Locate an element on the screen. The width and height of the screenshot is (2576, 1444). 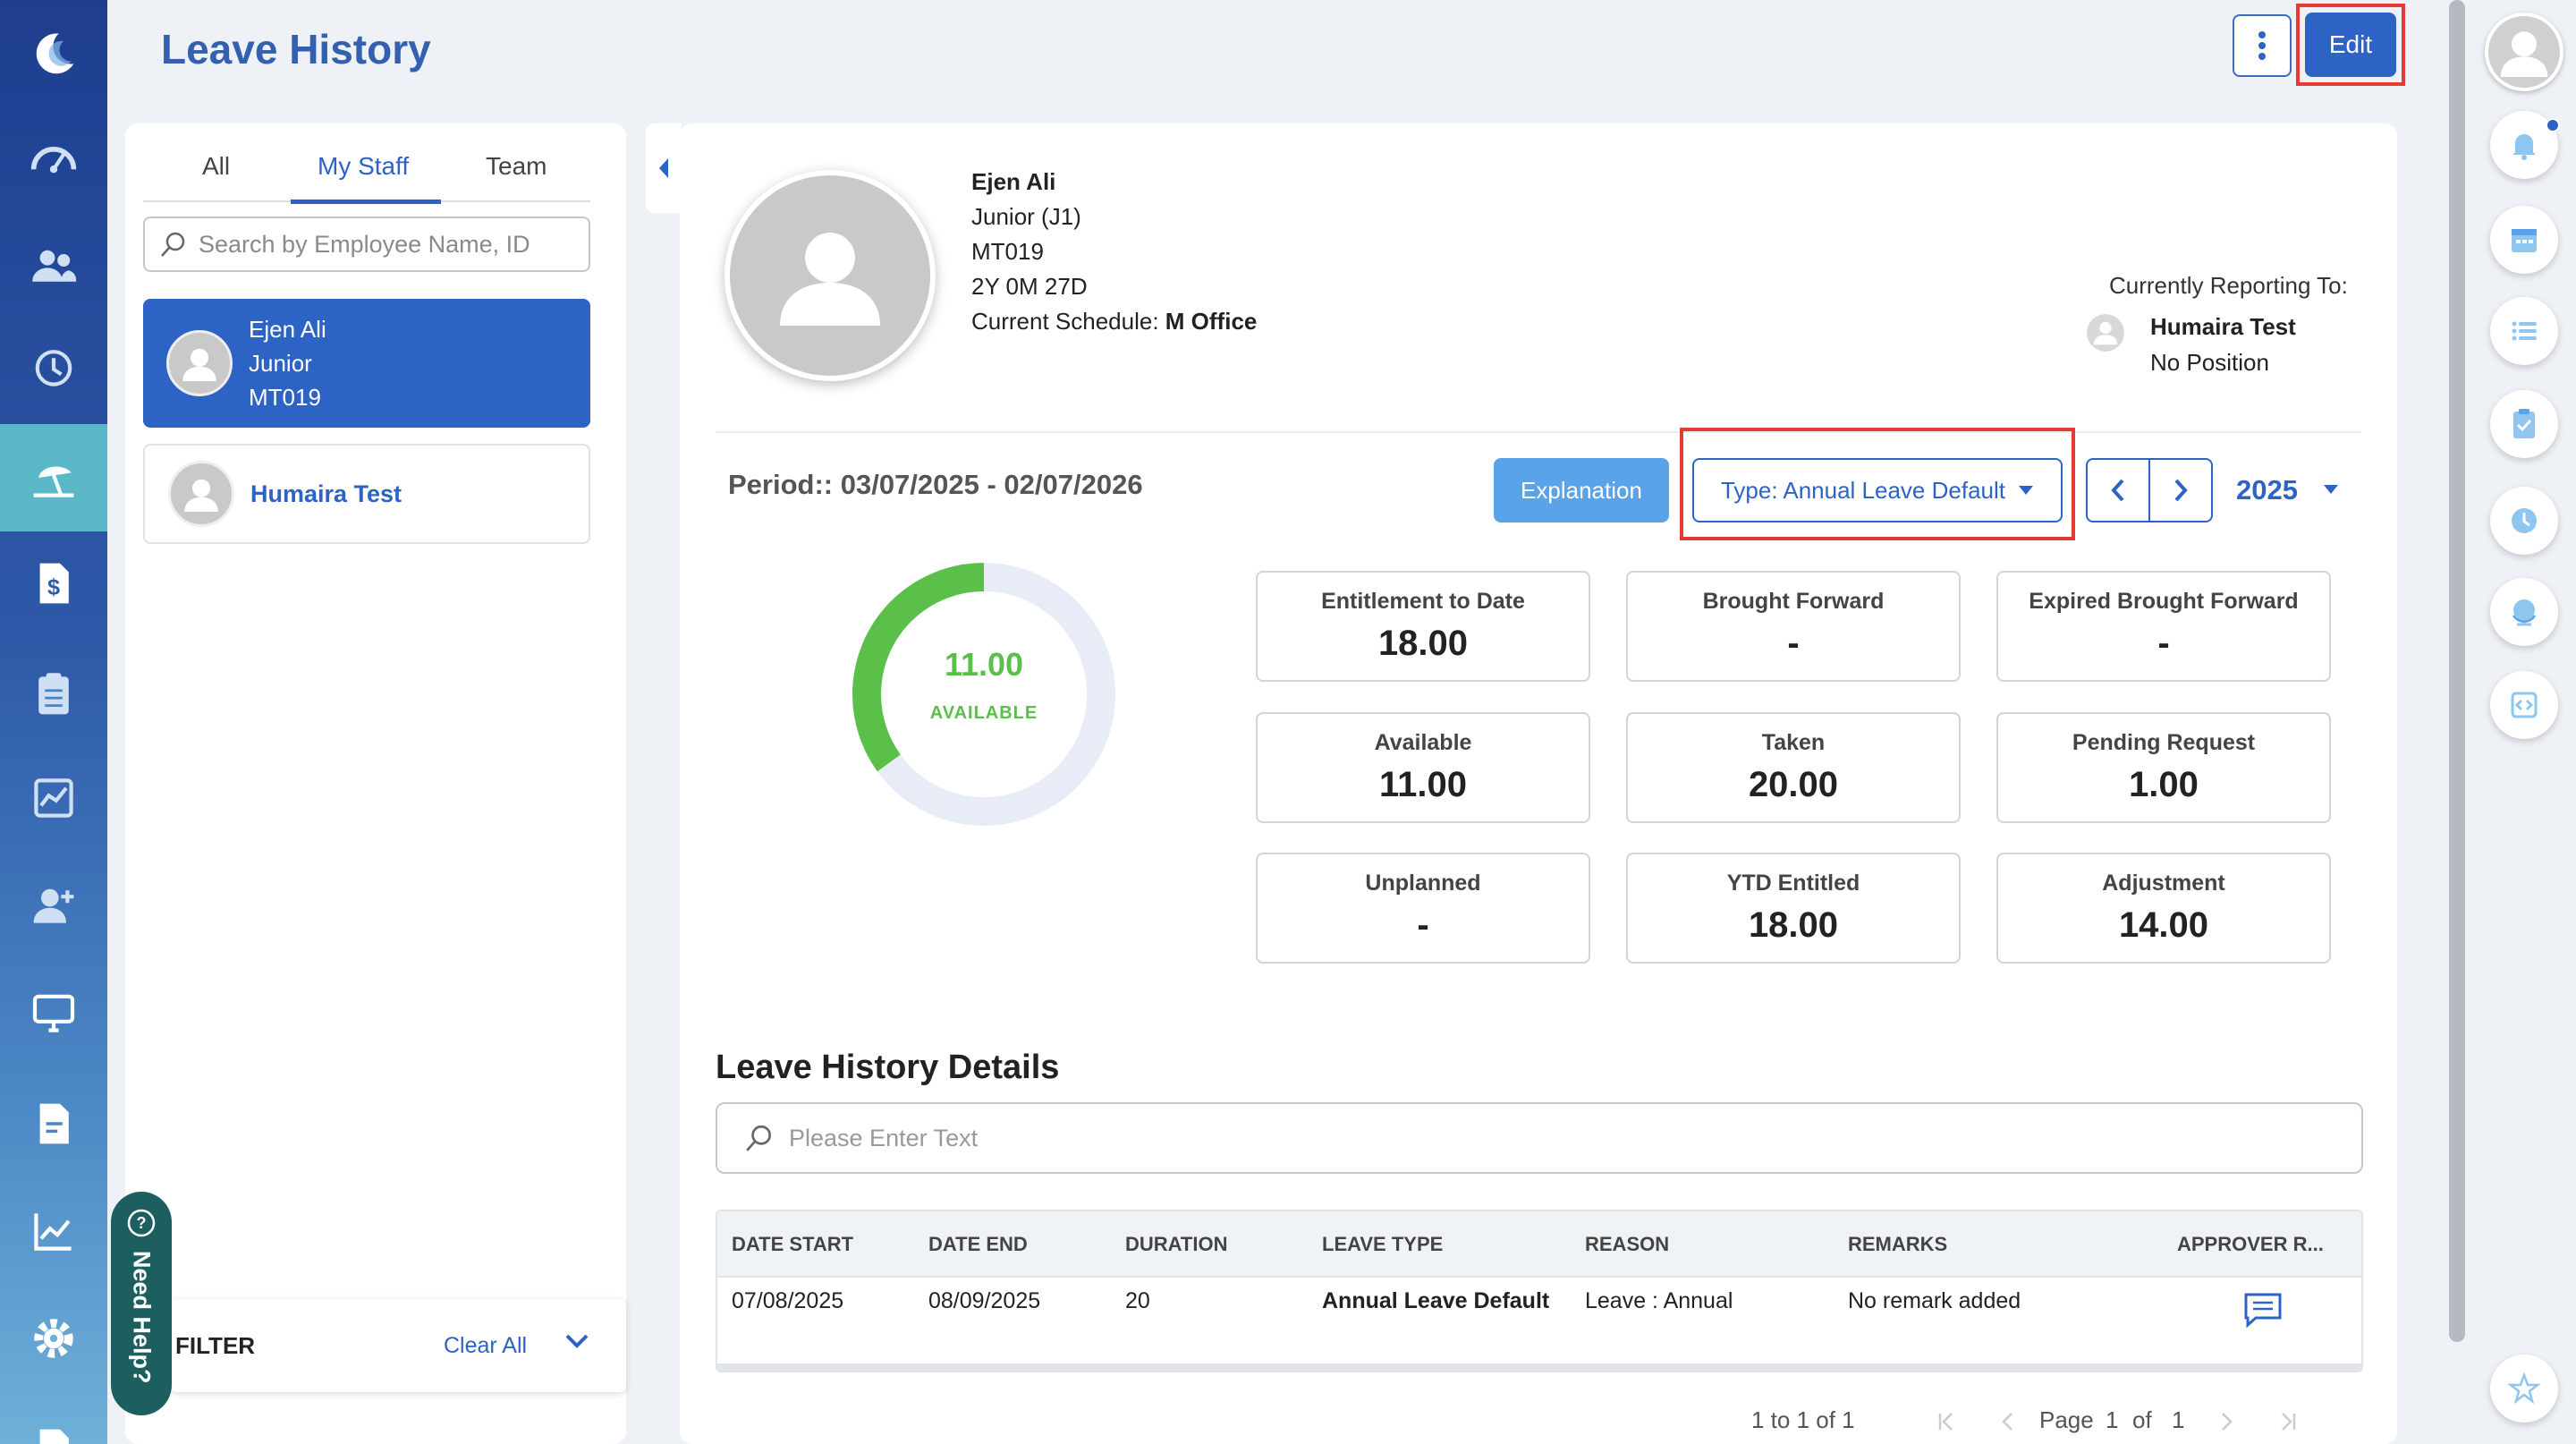
total-pages: 1 is located at coordinates (2178, 1419).